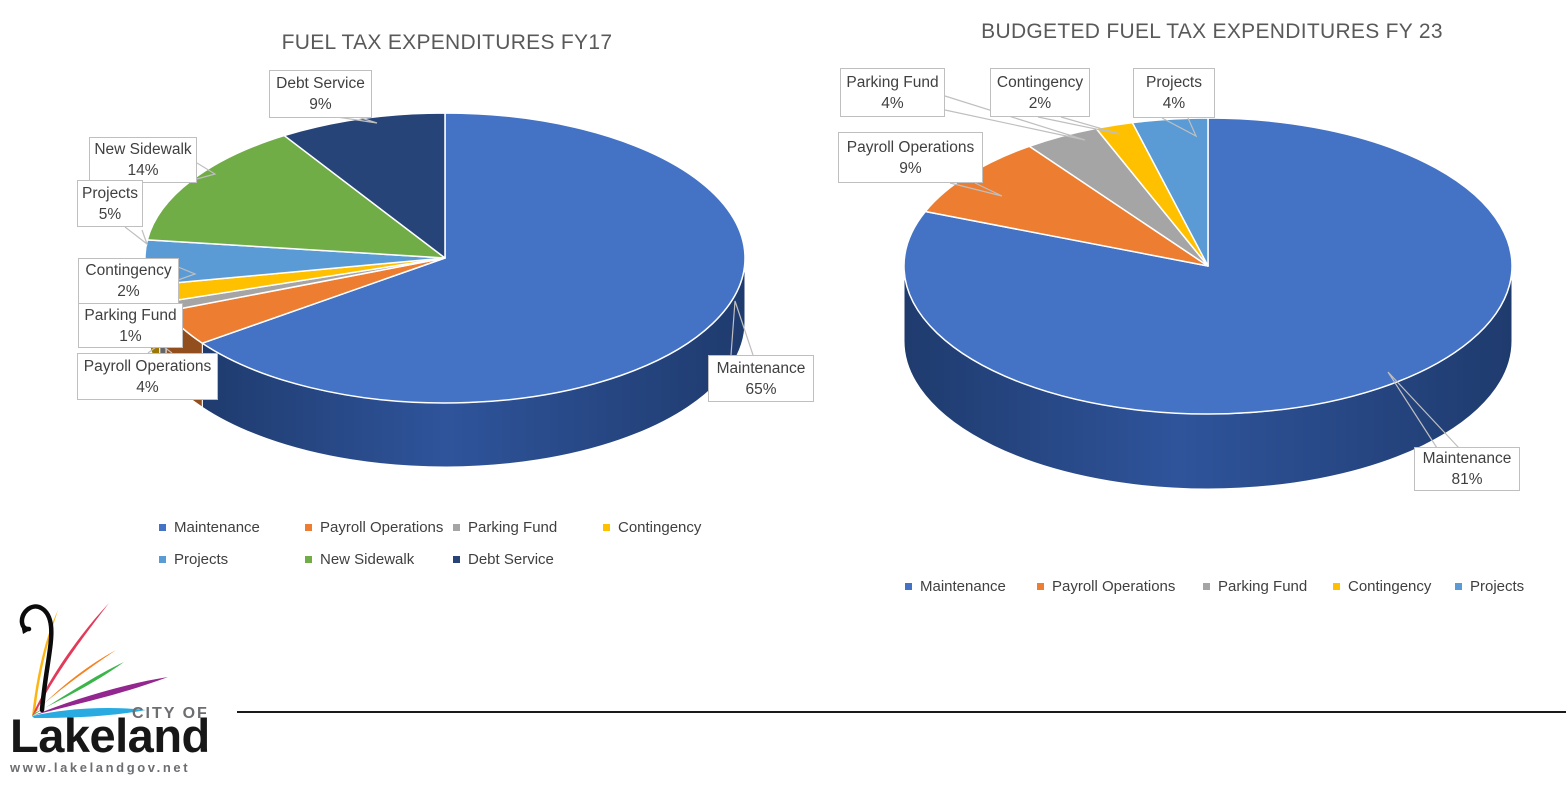 Image resolution: width=1566 pixels, height=802 pixels. What do you see at coordinates (100, 767) in the screenshot?
I see `logo-website-text: www.lakelandgov.net` at bounding box center [100, 767].